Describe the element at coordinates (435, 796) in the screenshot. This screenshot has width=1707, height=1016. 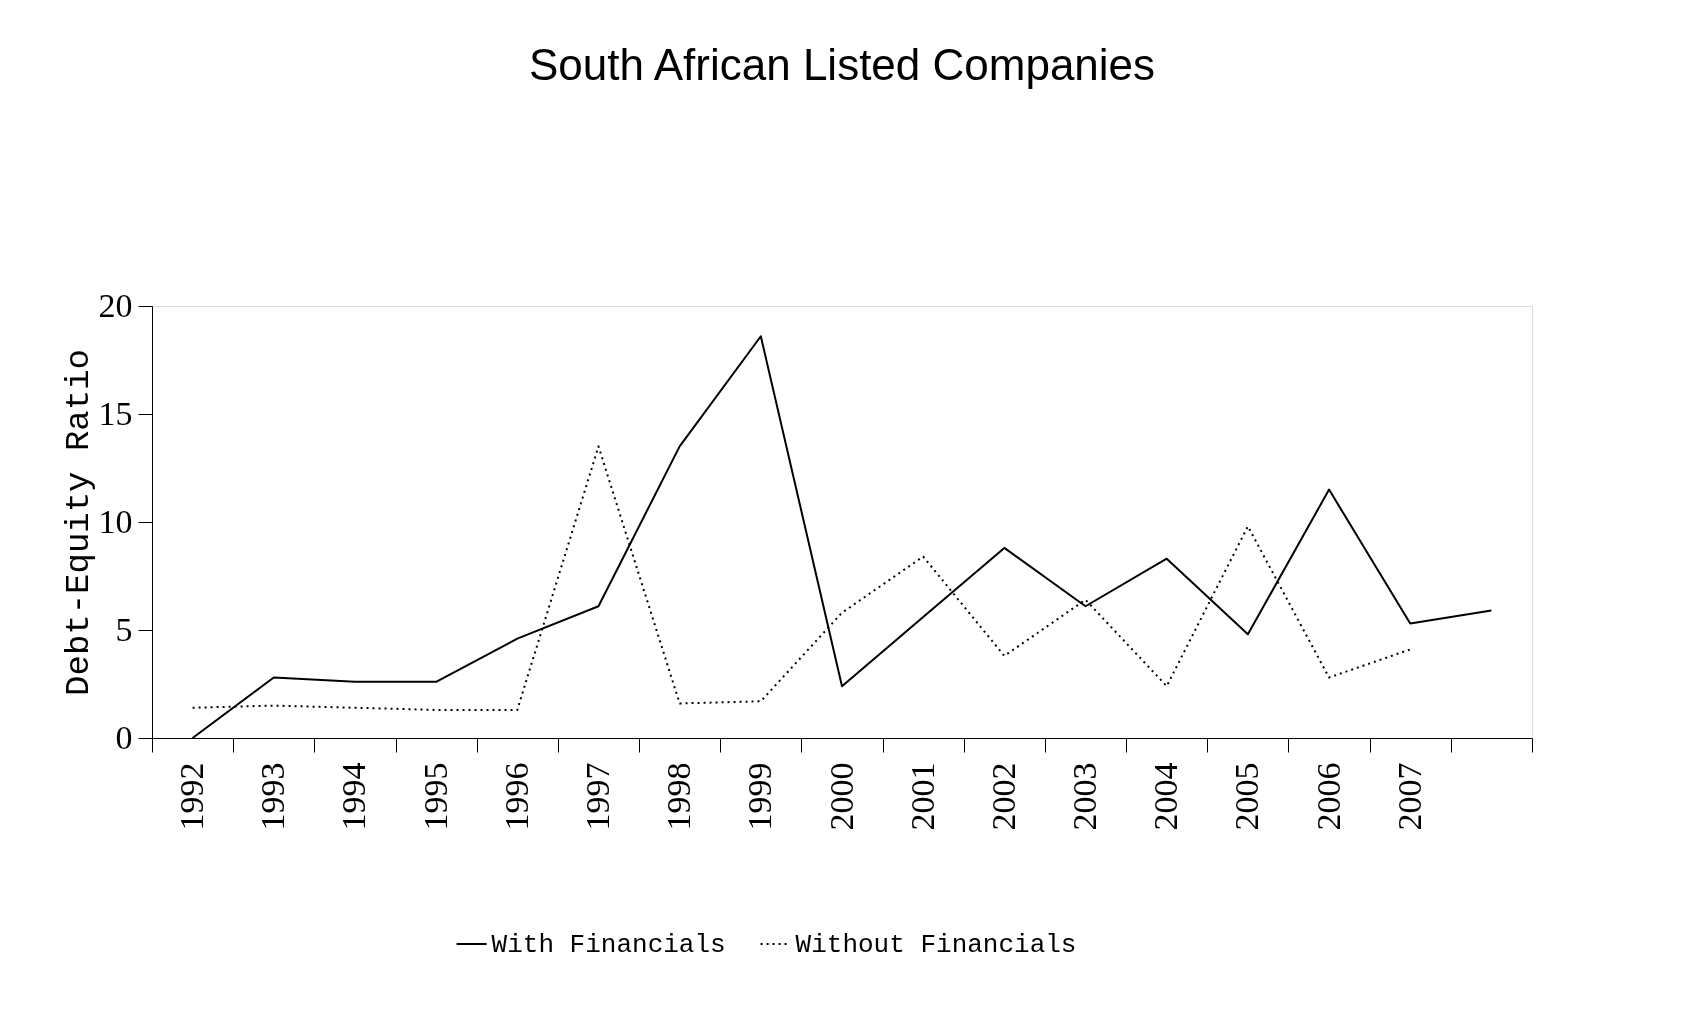
I see `x-tick-label: 1995` at that location.